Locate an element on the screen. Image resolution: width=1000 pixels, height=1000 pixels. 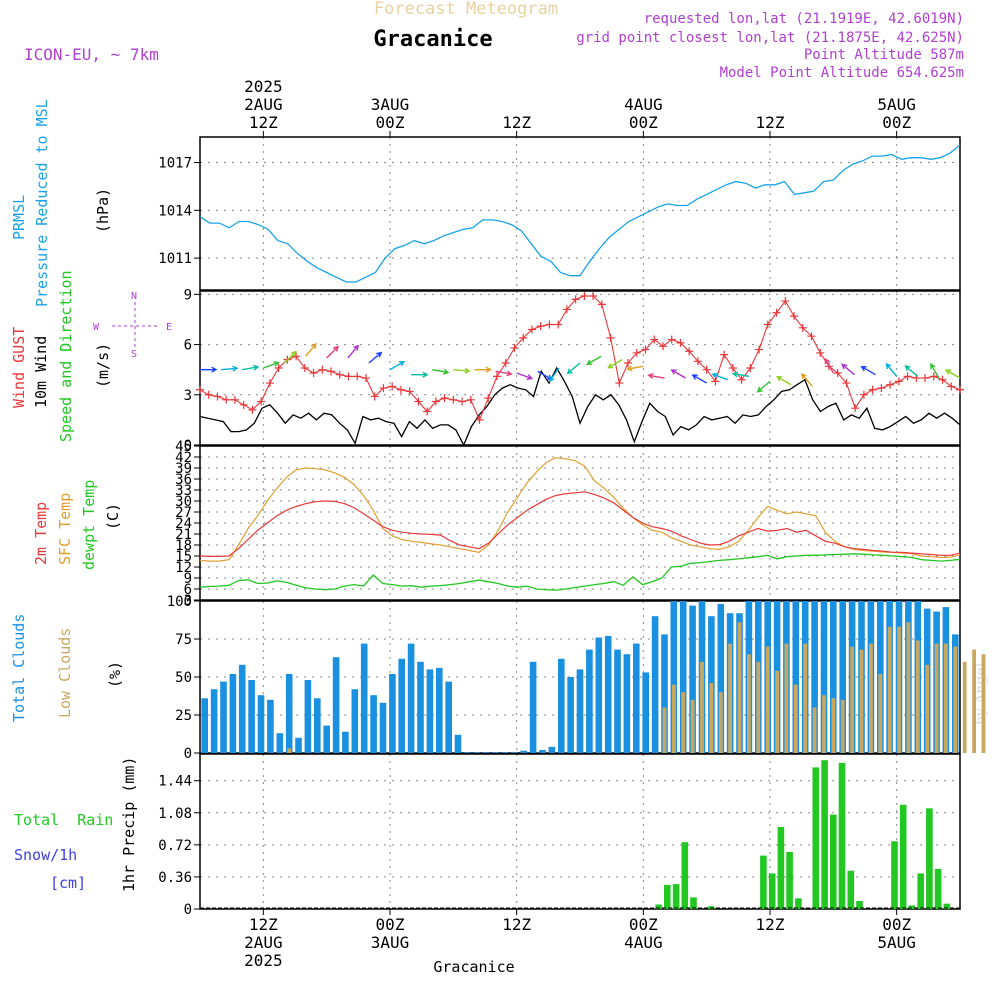
wind-unit: (m/s) is located at coordinates (103, 365).